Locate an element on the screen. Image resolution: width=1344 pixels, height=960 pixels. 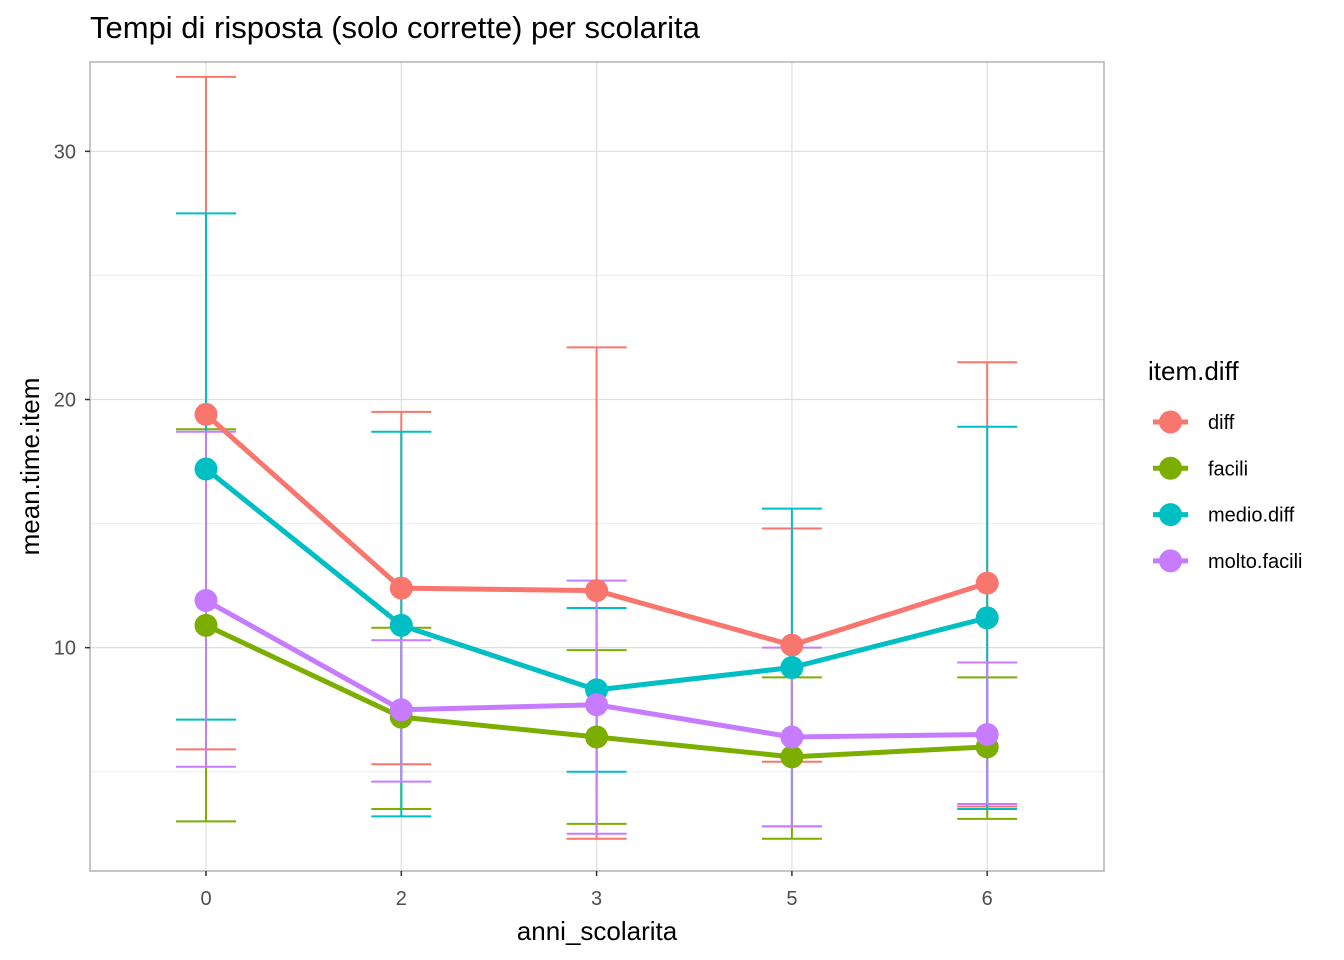
legend-label-diff: diff is located at coordinates (1221, 423).